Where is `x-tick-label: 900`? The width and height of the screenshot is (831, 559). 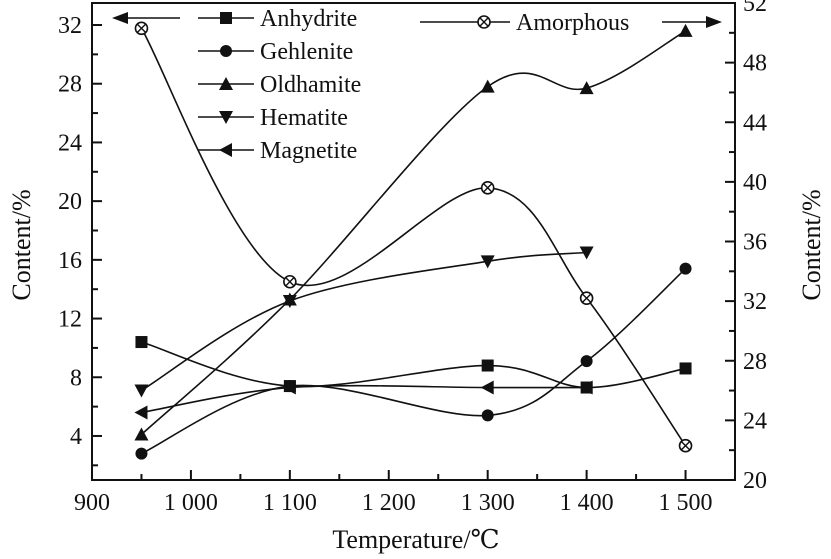 x-tick-label: 900 is located at coordinates (92, 503).